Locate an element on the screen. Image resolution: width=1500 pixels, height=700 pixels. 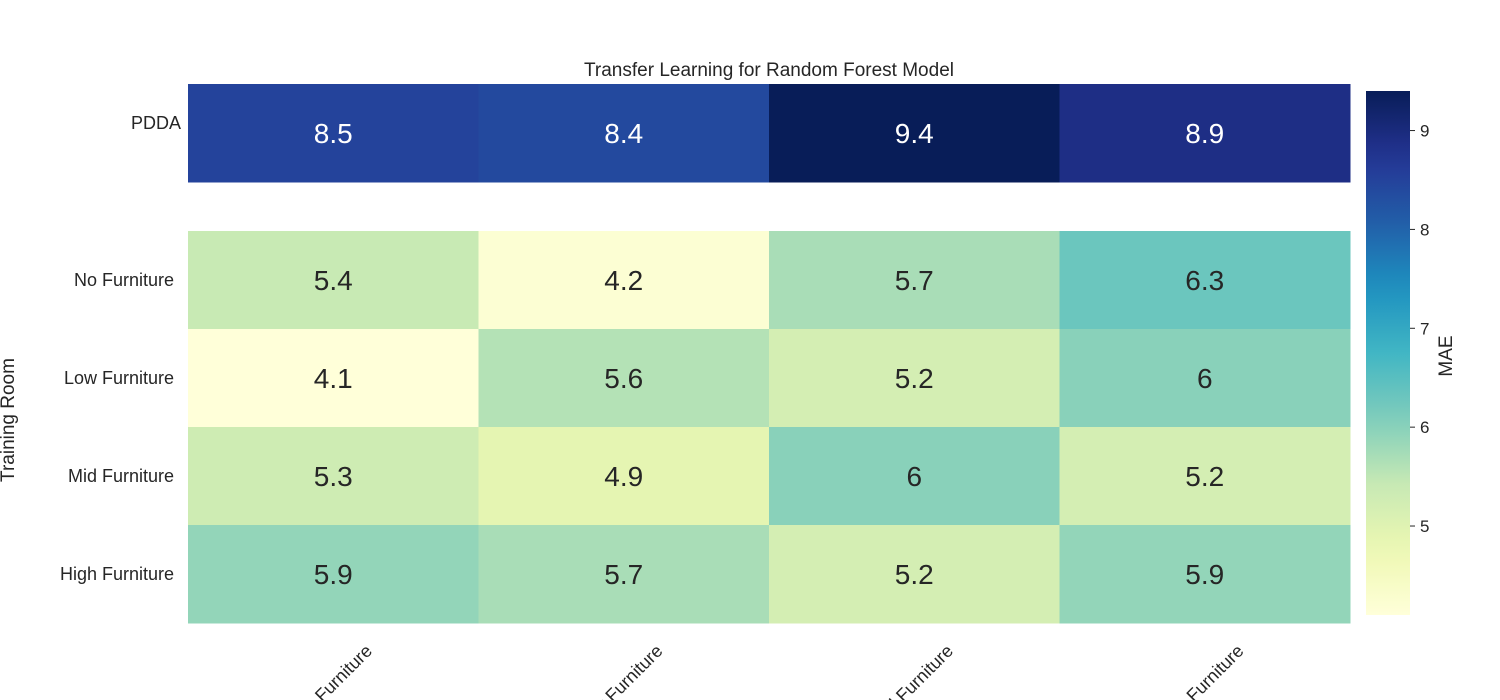
cell-value-label: 5.3 is located at coordinates (333, 476).